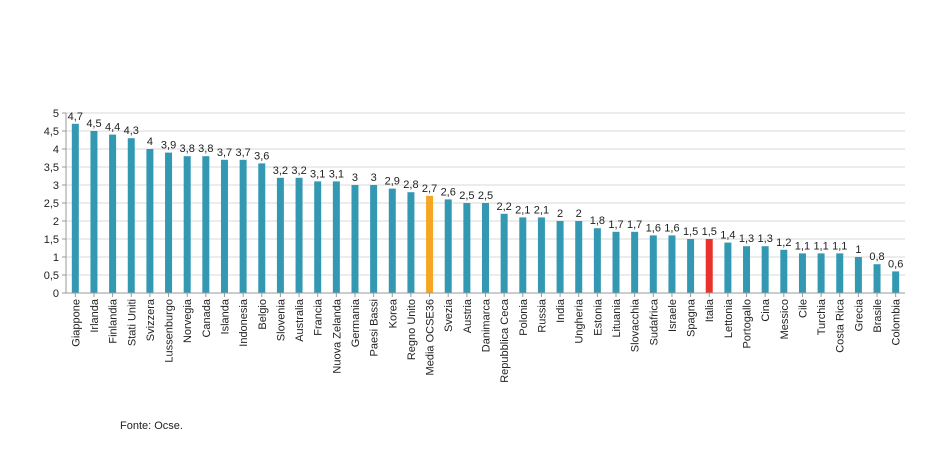 The height and width of the screenshot is (458, 933). Describe the element at coordinates (746, 239) in the screenshot. I see `data-label: 1,3` at that location.